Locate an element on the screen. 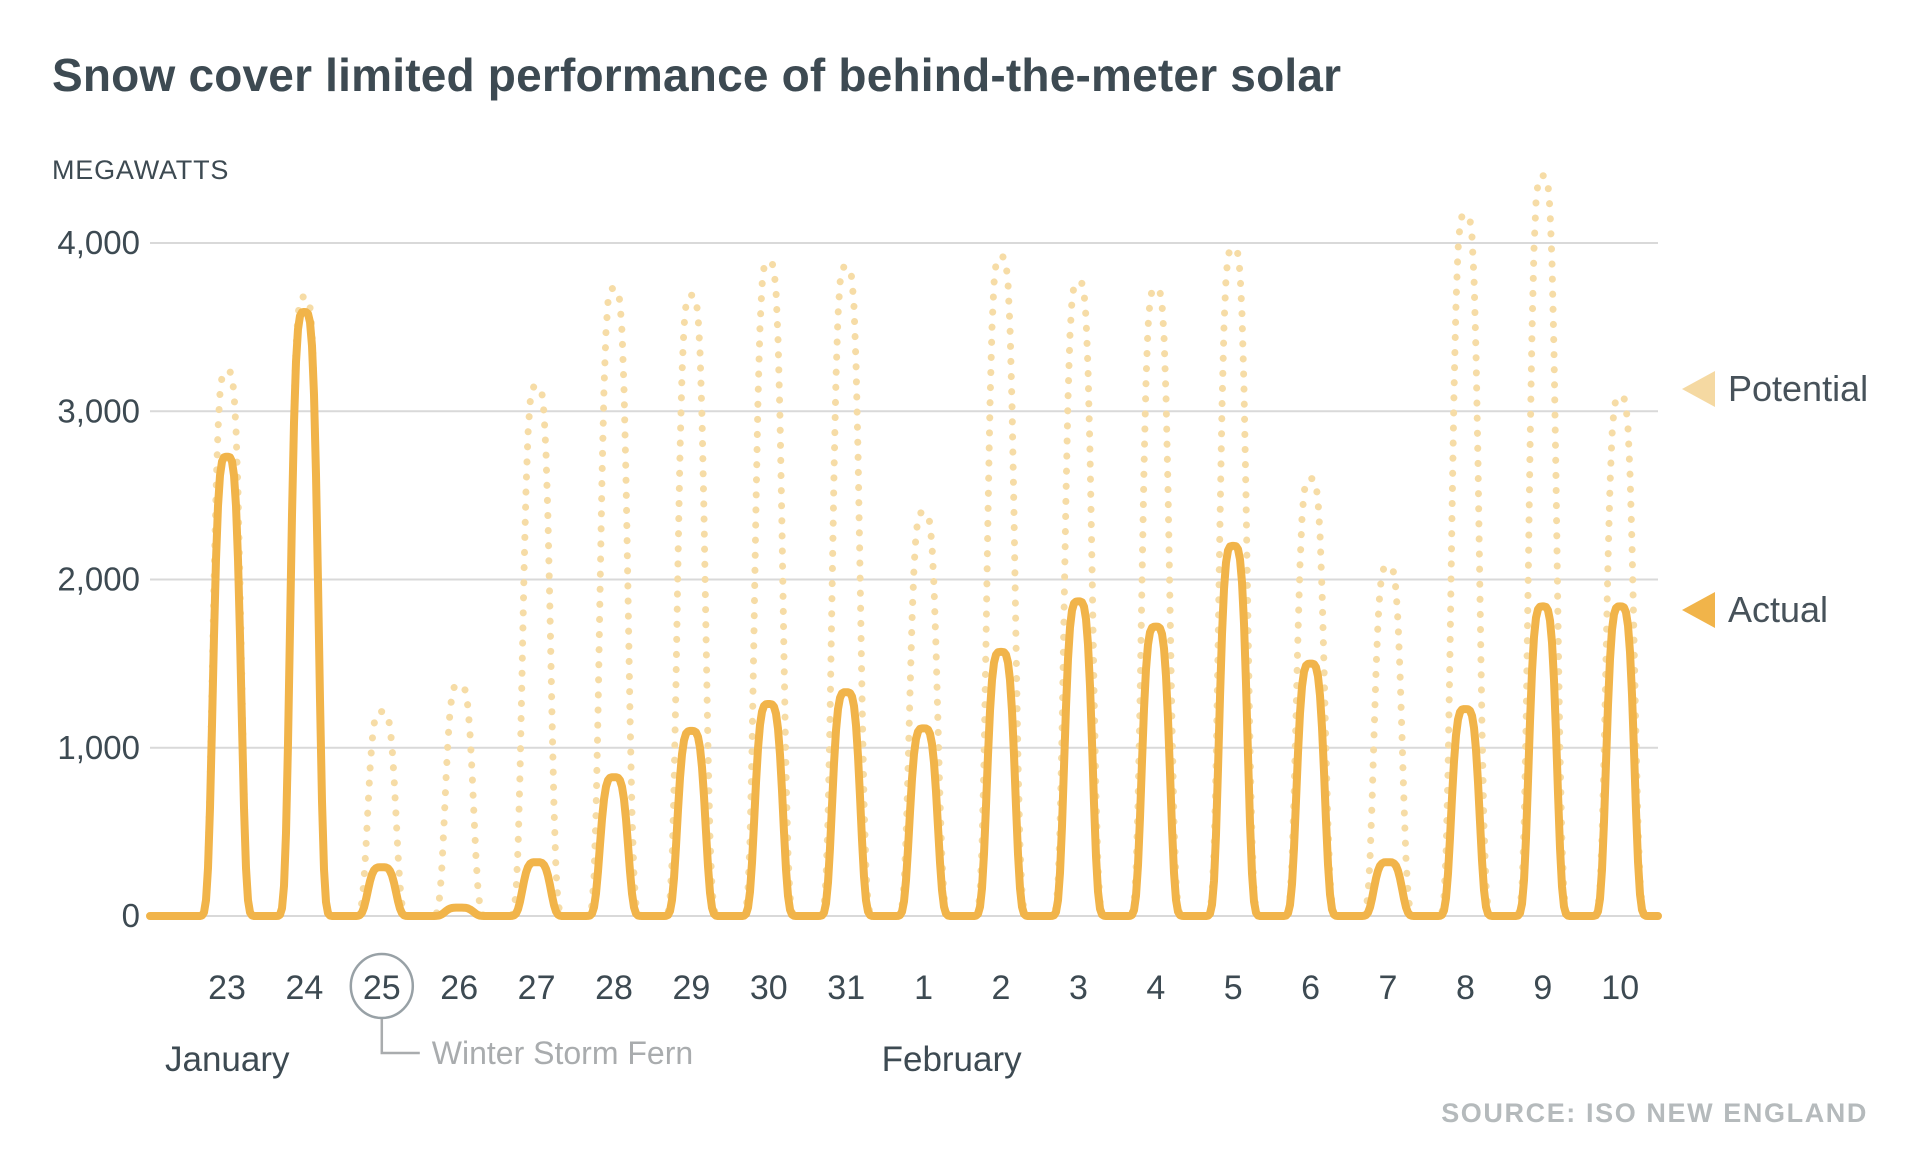 The image size is (1920, 1164). x-tick-label: 27 is located at coordinates (537, 988).